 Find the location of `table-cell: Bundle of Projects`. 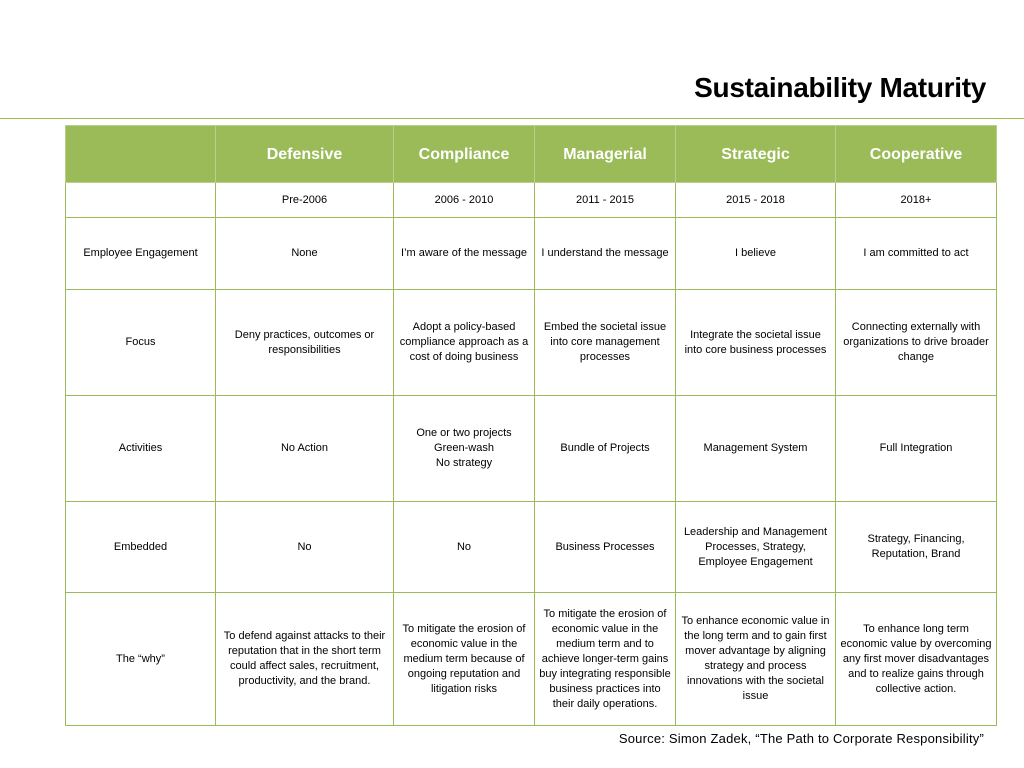

table-cell: Bundle of Projects is located at coordinates (605, 448).